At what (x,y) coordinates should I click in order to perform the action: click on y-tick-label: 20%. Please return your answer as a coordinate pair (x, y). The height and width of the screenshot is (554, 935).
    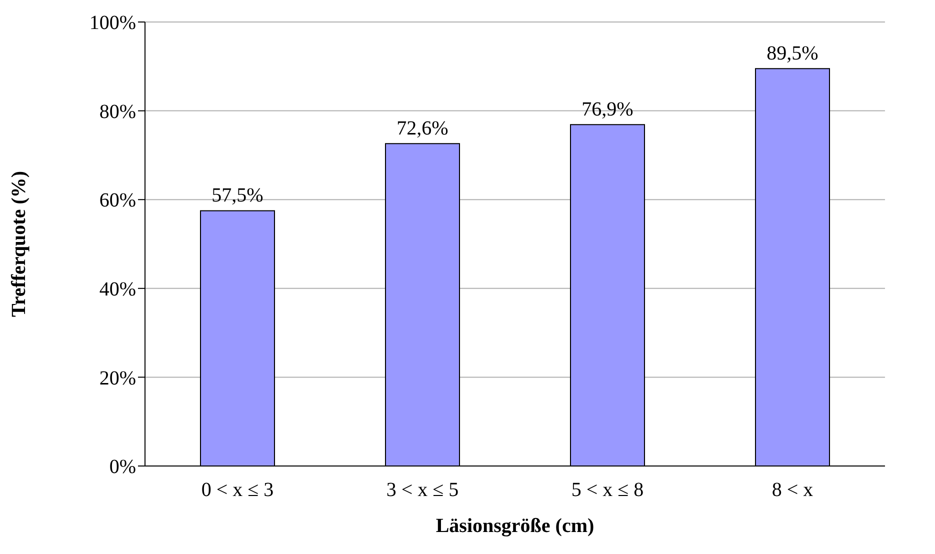
    Looking at the image, I should click on (117, 378).